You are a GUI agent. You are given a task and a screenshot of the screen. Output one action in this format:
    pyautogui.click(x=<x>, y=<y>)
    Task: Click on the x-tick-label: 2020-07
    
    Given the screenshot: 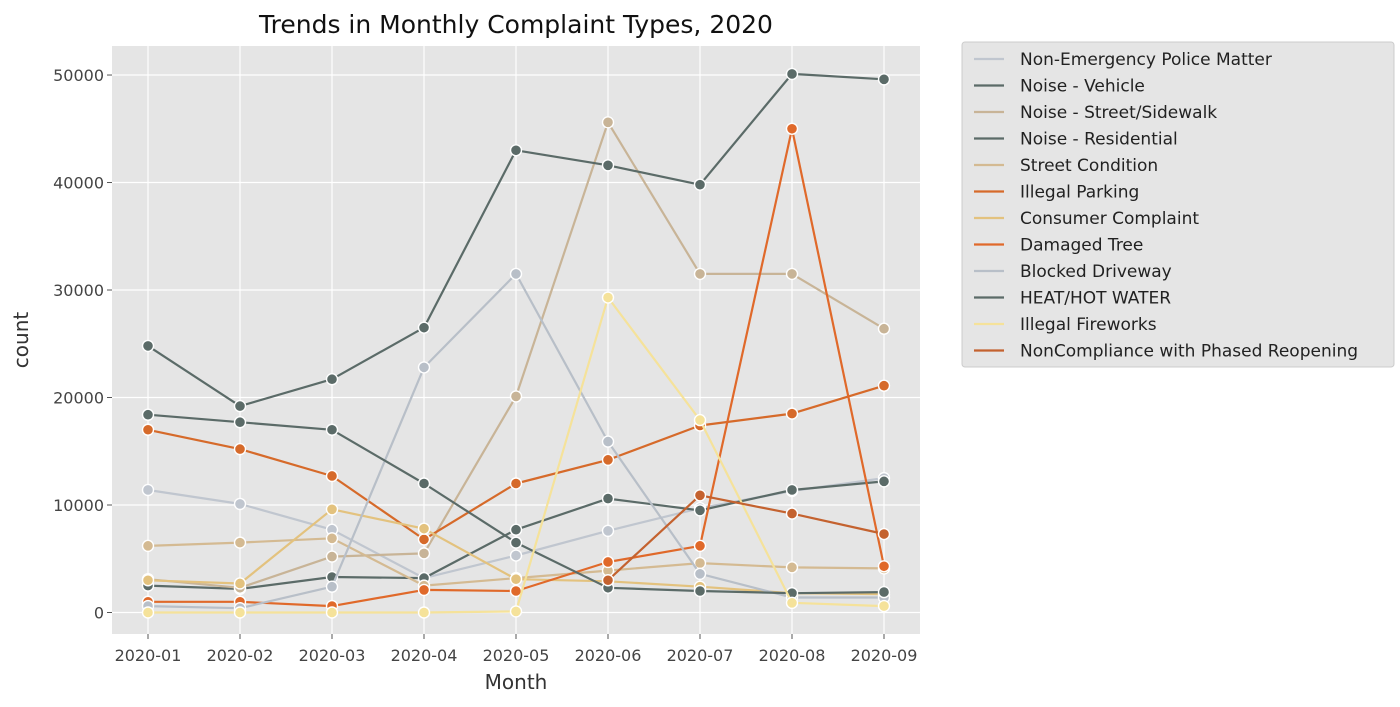 What is the action you would take?
    pyautogui.click(x=700, y=655)
    